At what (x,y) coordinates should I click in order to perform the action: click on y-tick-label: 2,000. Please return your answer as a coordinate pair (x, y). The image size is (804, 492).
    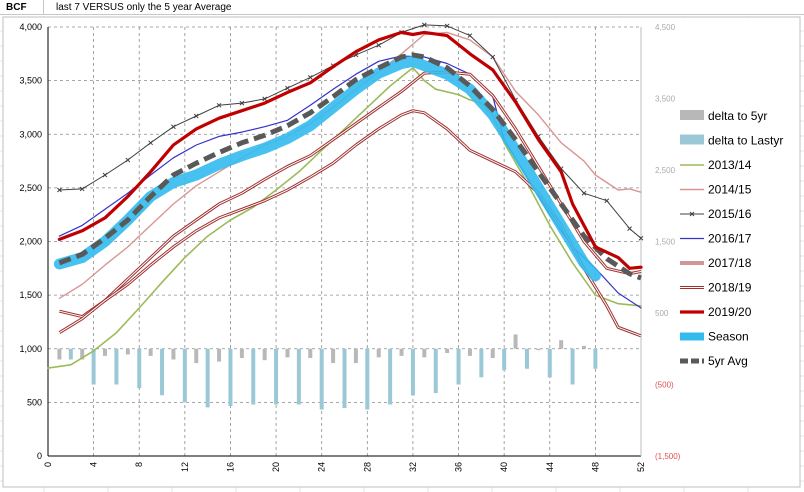
    Looking at the image, I should click on (30, 242).